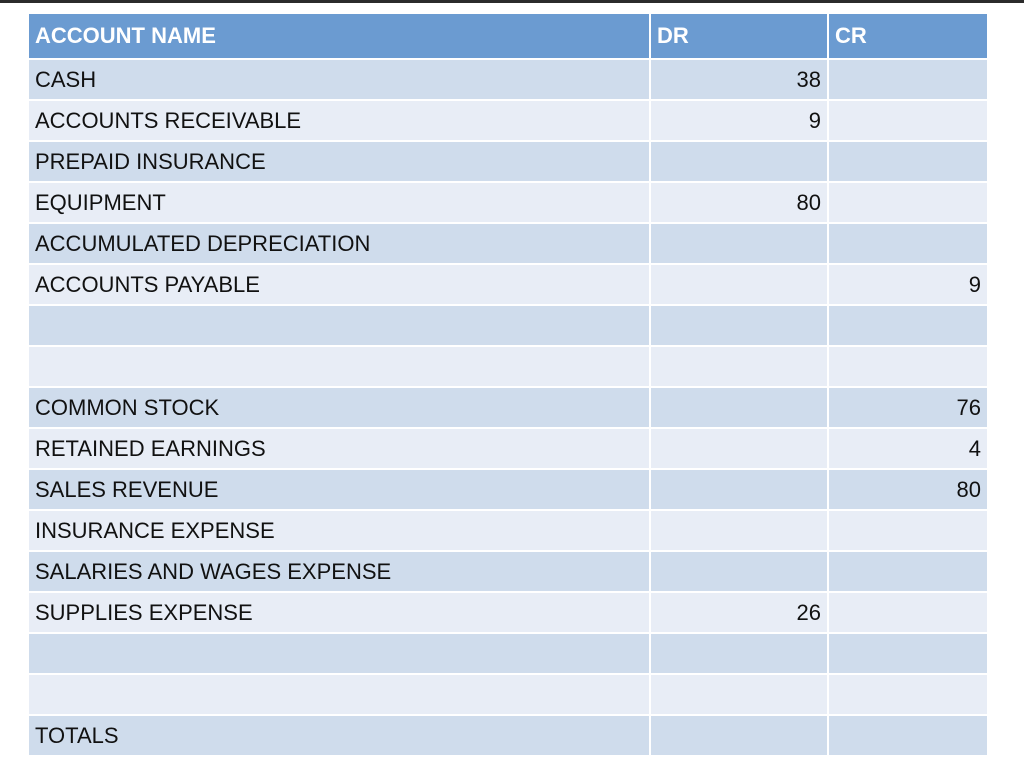  I want to click on table-row: SUPPLIES EXPENSE 26, so click(508, 612).